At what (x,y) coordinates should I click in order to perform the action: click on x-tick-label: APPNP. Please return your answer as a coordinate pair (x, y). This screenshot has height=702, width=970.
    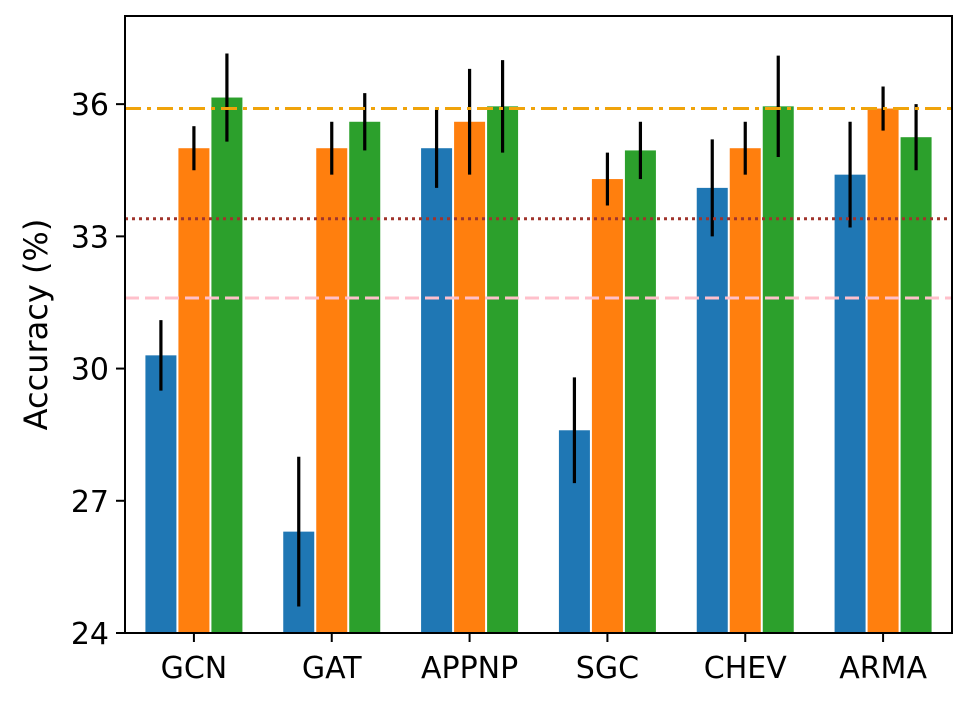
    Looking at the image, I should click on (469, 668).